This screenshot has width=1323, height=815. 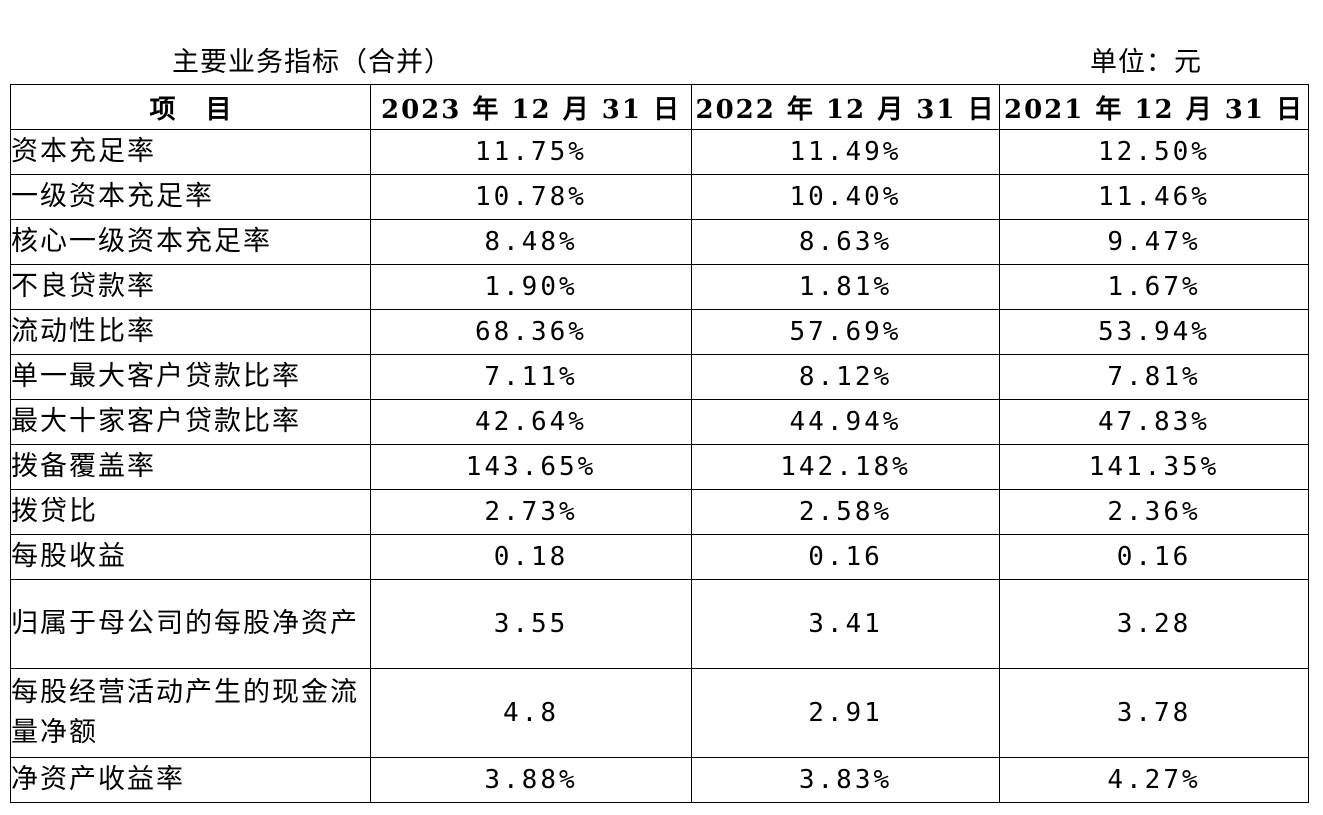 I want to click on row-label: 不良贷款率, so click(x=190, y=287).